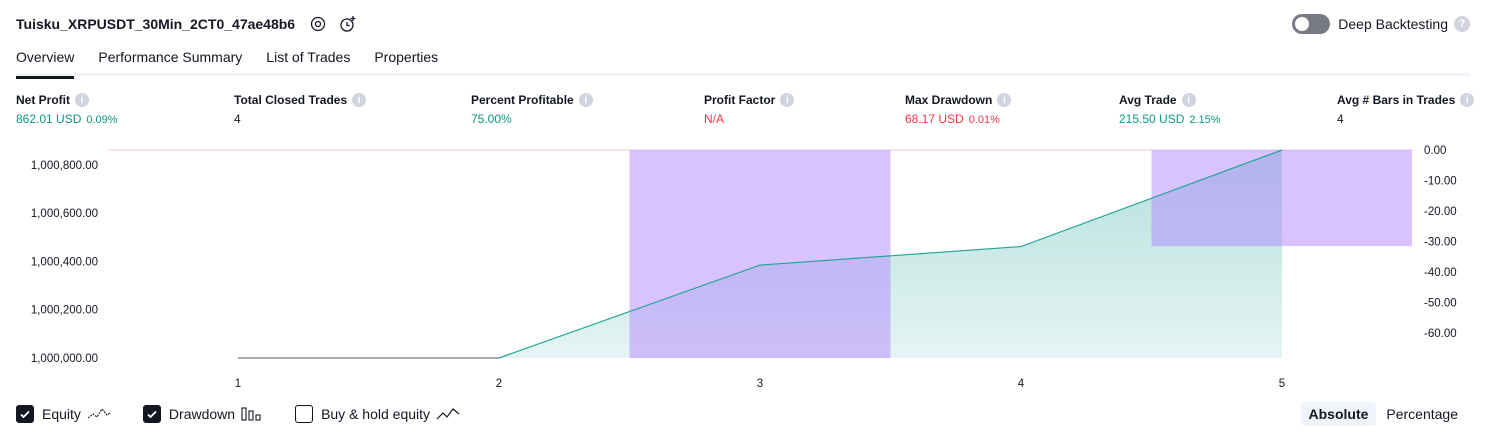  What do you see at coordinates (958, 109) in the screenshot?
I see `stat-max-drawdown: Max Drawdown i 68.17 USD 0.01%` at bounding box center [958, 109].